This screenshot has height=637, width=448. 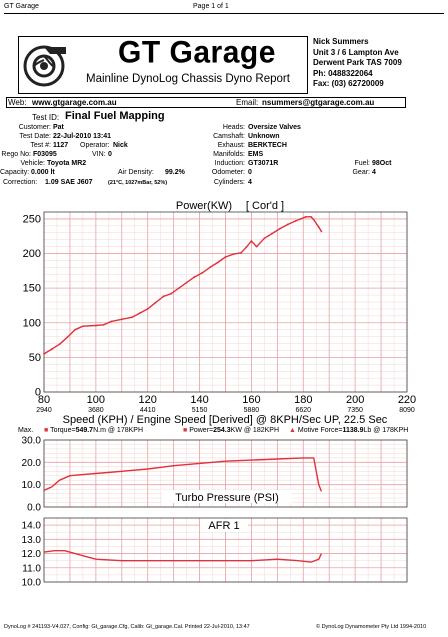 I want to click on y-tick-label: 0.0, so click(x=34, y=508).